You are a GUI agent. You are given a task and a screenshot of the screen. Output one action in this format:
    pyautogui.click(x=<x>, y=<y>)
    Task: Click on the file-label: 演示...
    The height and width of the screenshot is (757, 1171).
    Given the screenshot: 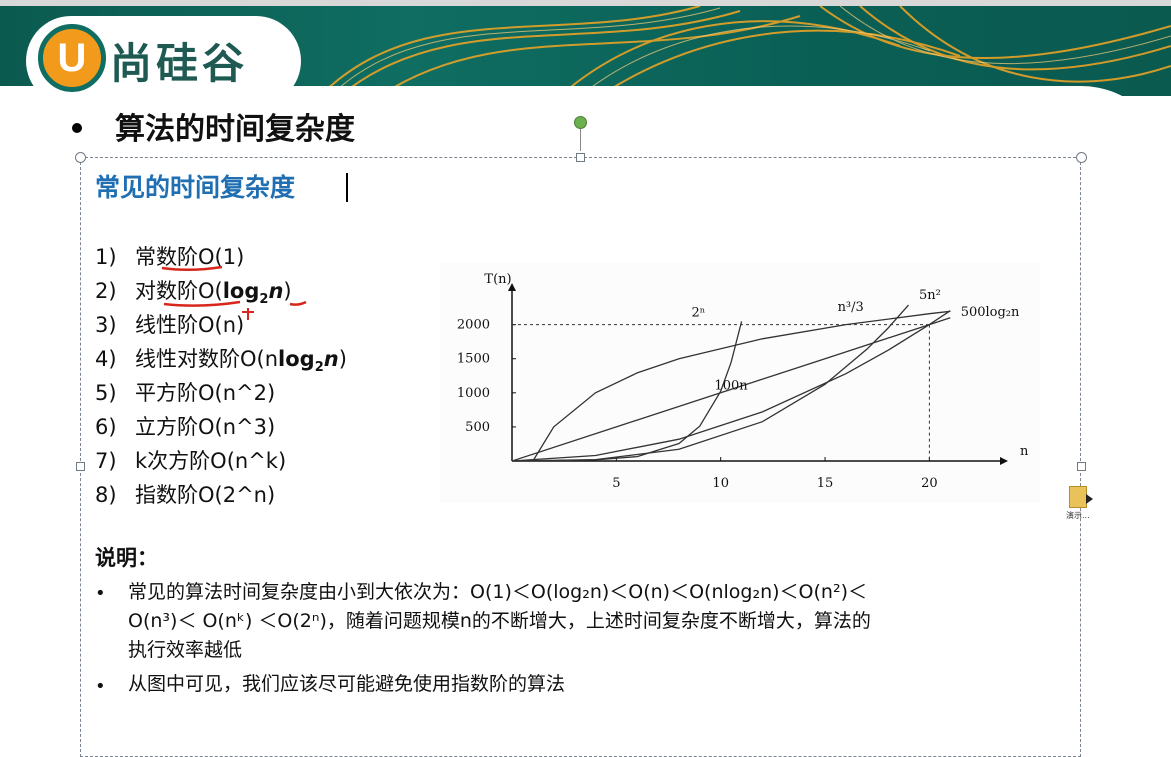 What is the action you would take?
    pyautogui.click(x=1078, y=515)
    